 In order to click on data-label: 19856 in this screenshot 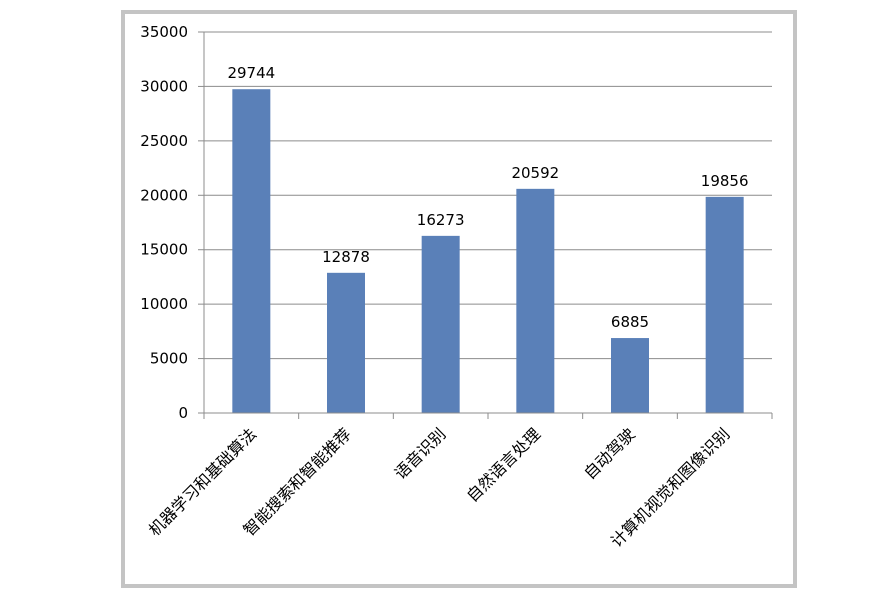, I will do `click(725, 181)`.